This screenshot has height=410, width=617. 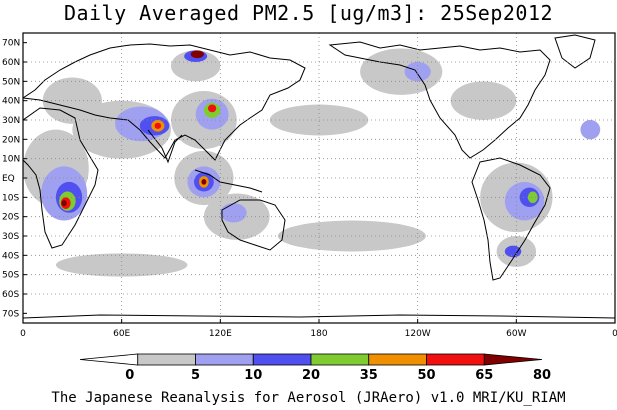 I want to click on coastline-antarctica, so click(x=319, y=316).